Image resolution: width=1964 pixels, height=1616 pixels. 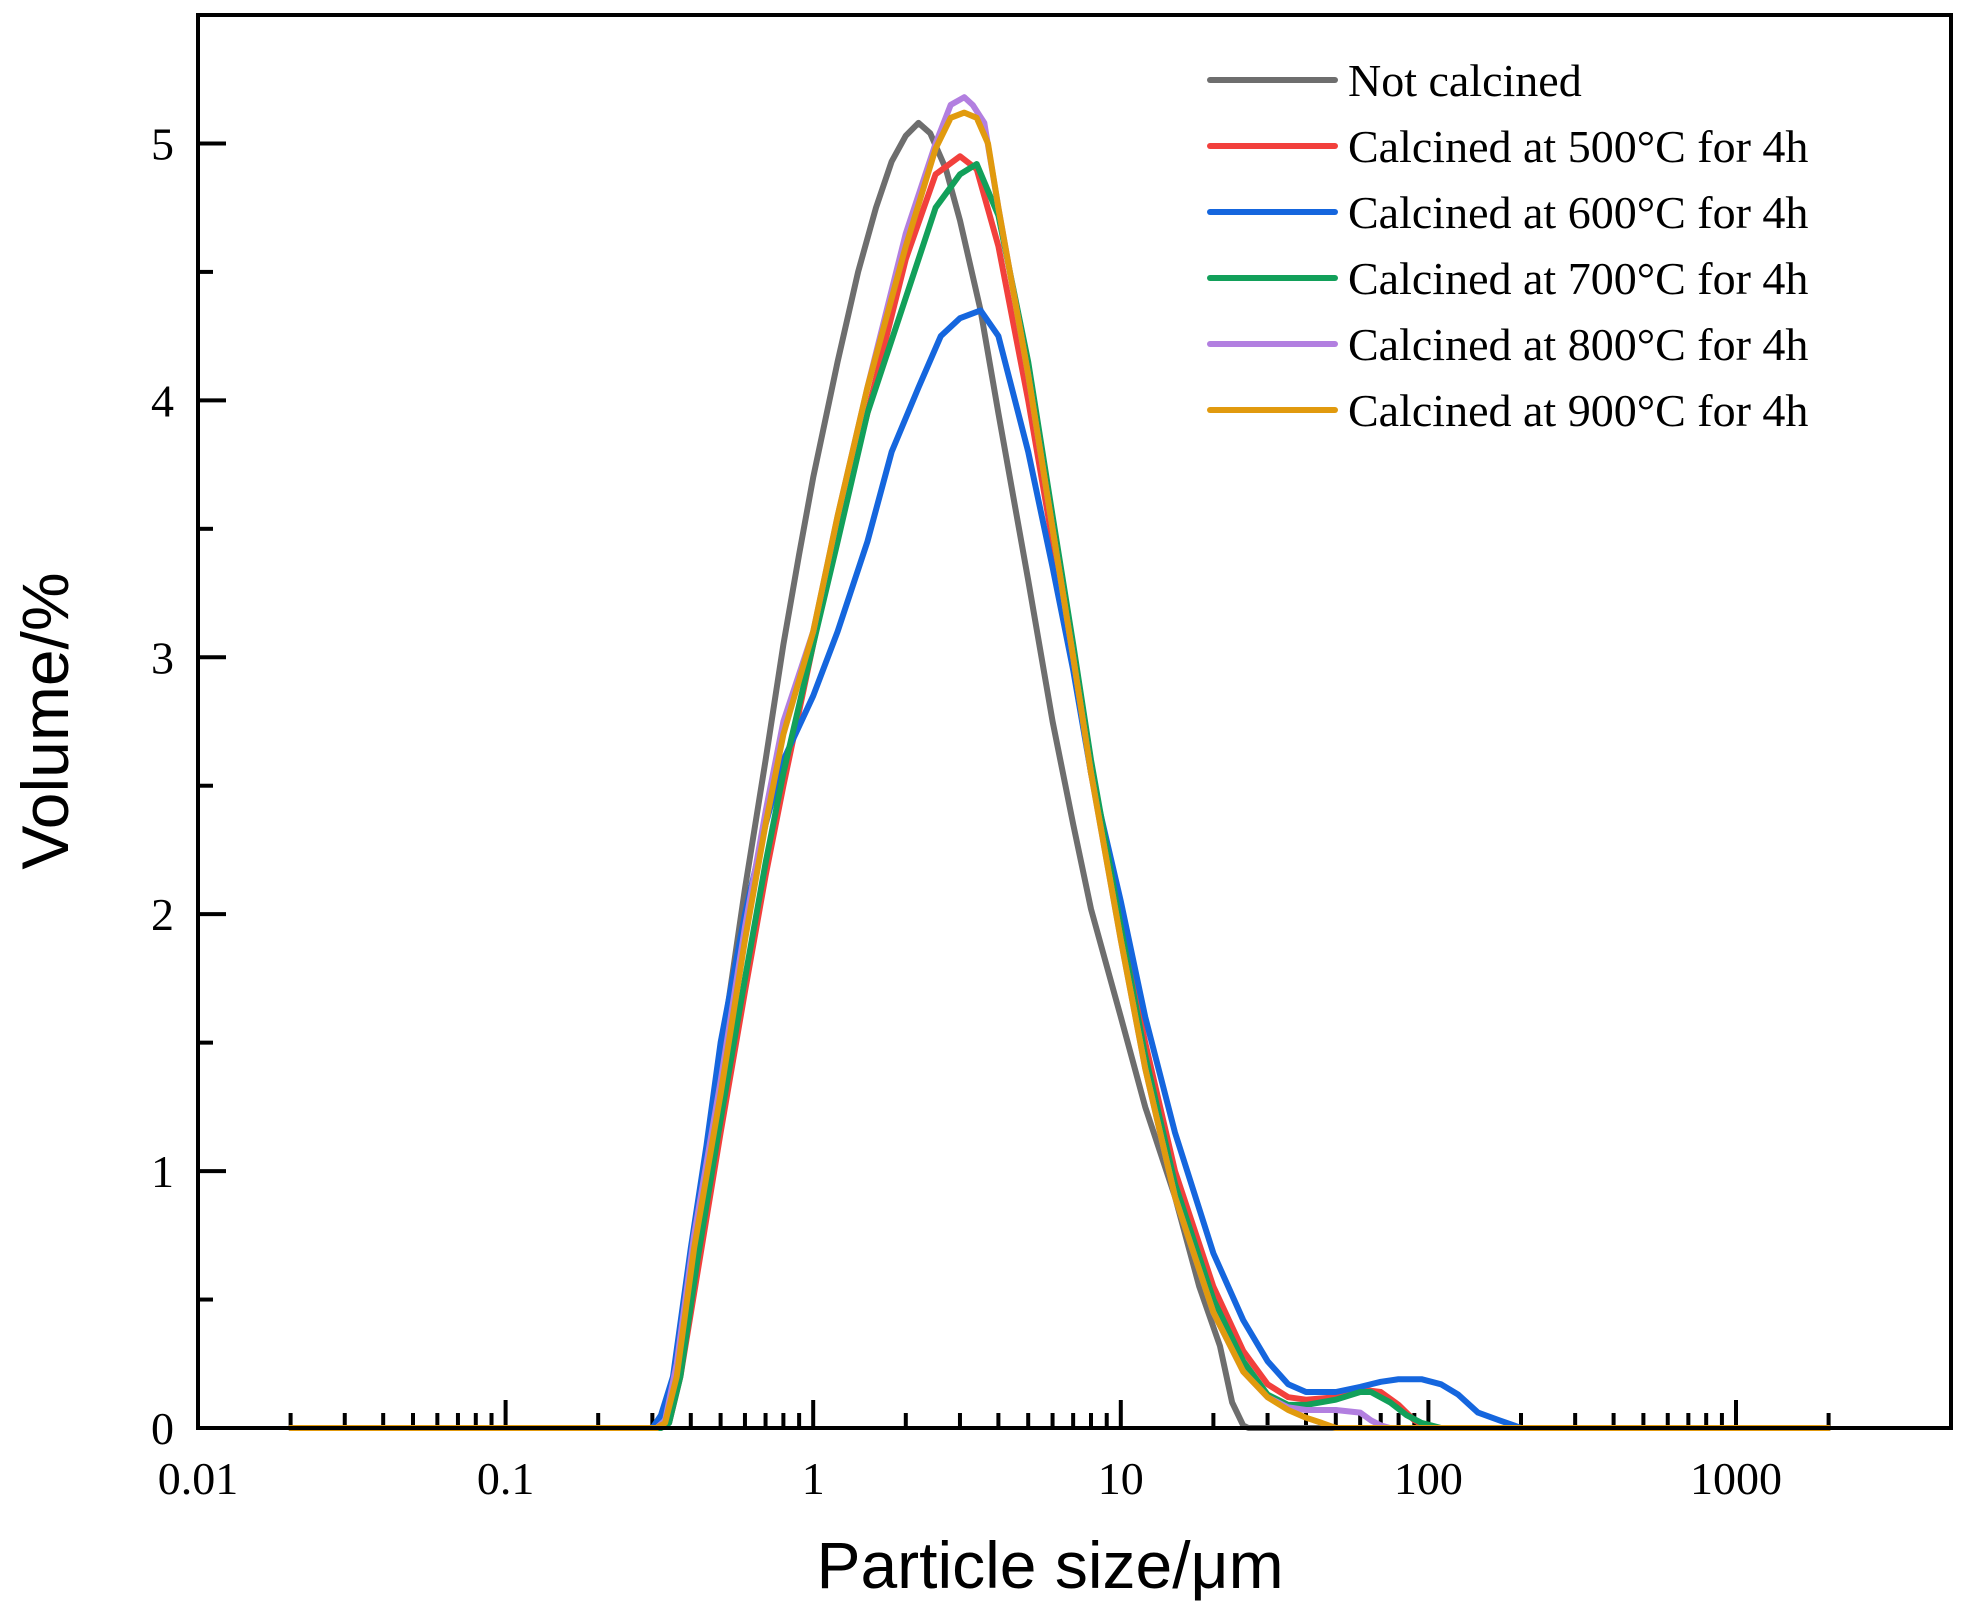 What do you see at coordinates (1121, 1478) in the screenshot?
I see `x-tick-label: 10` at bounding box center [1121, 1478].